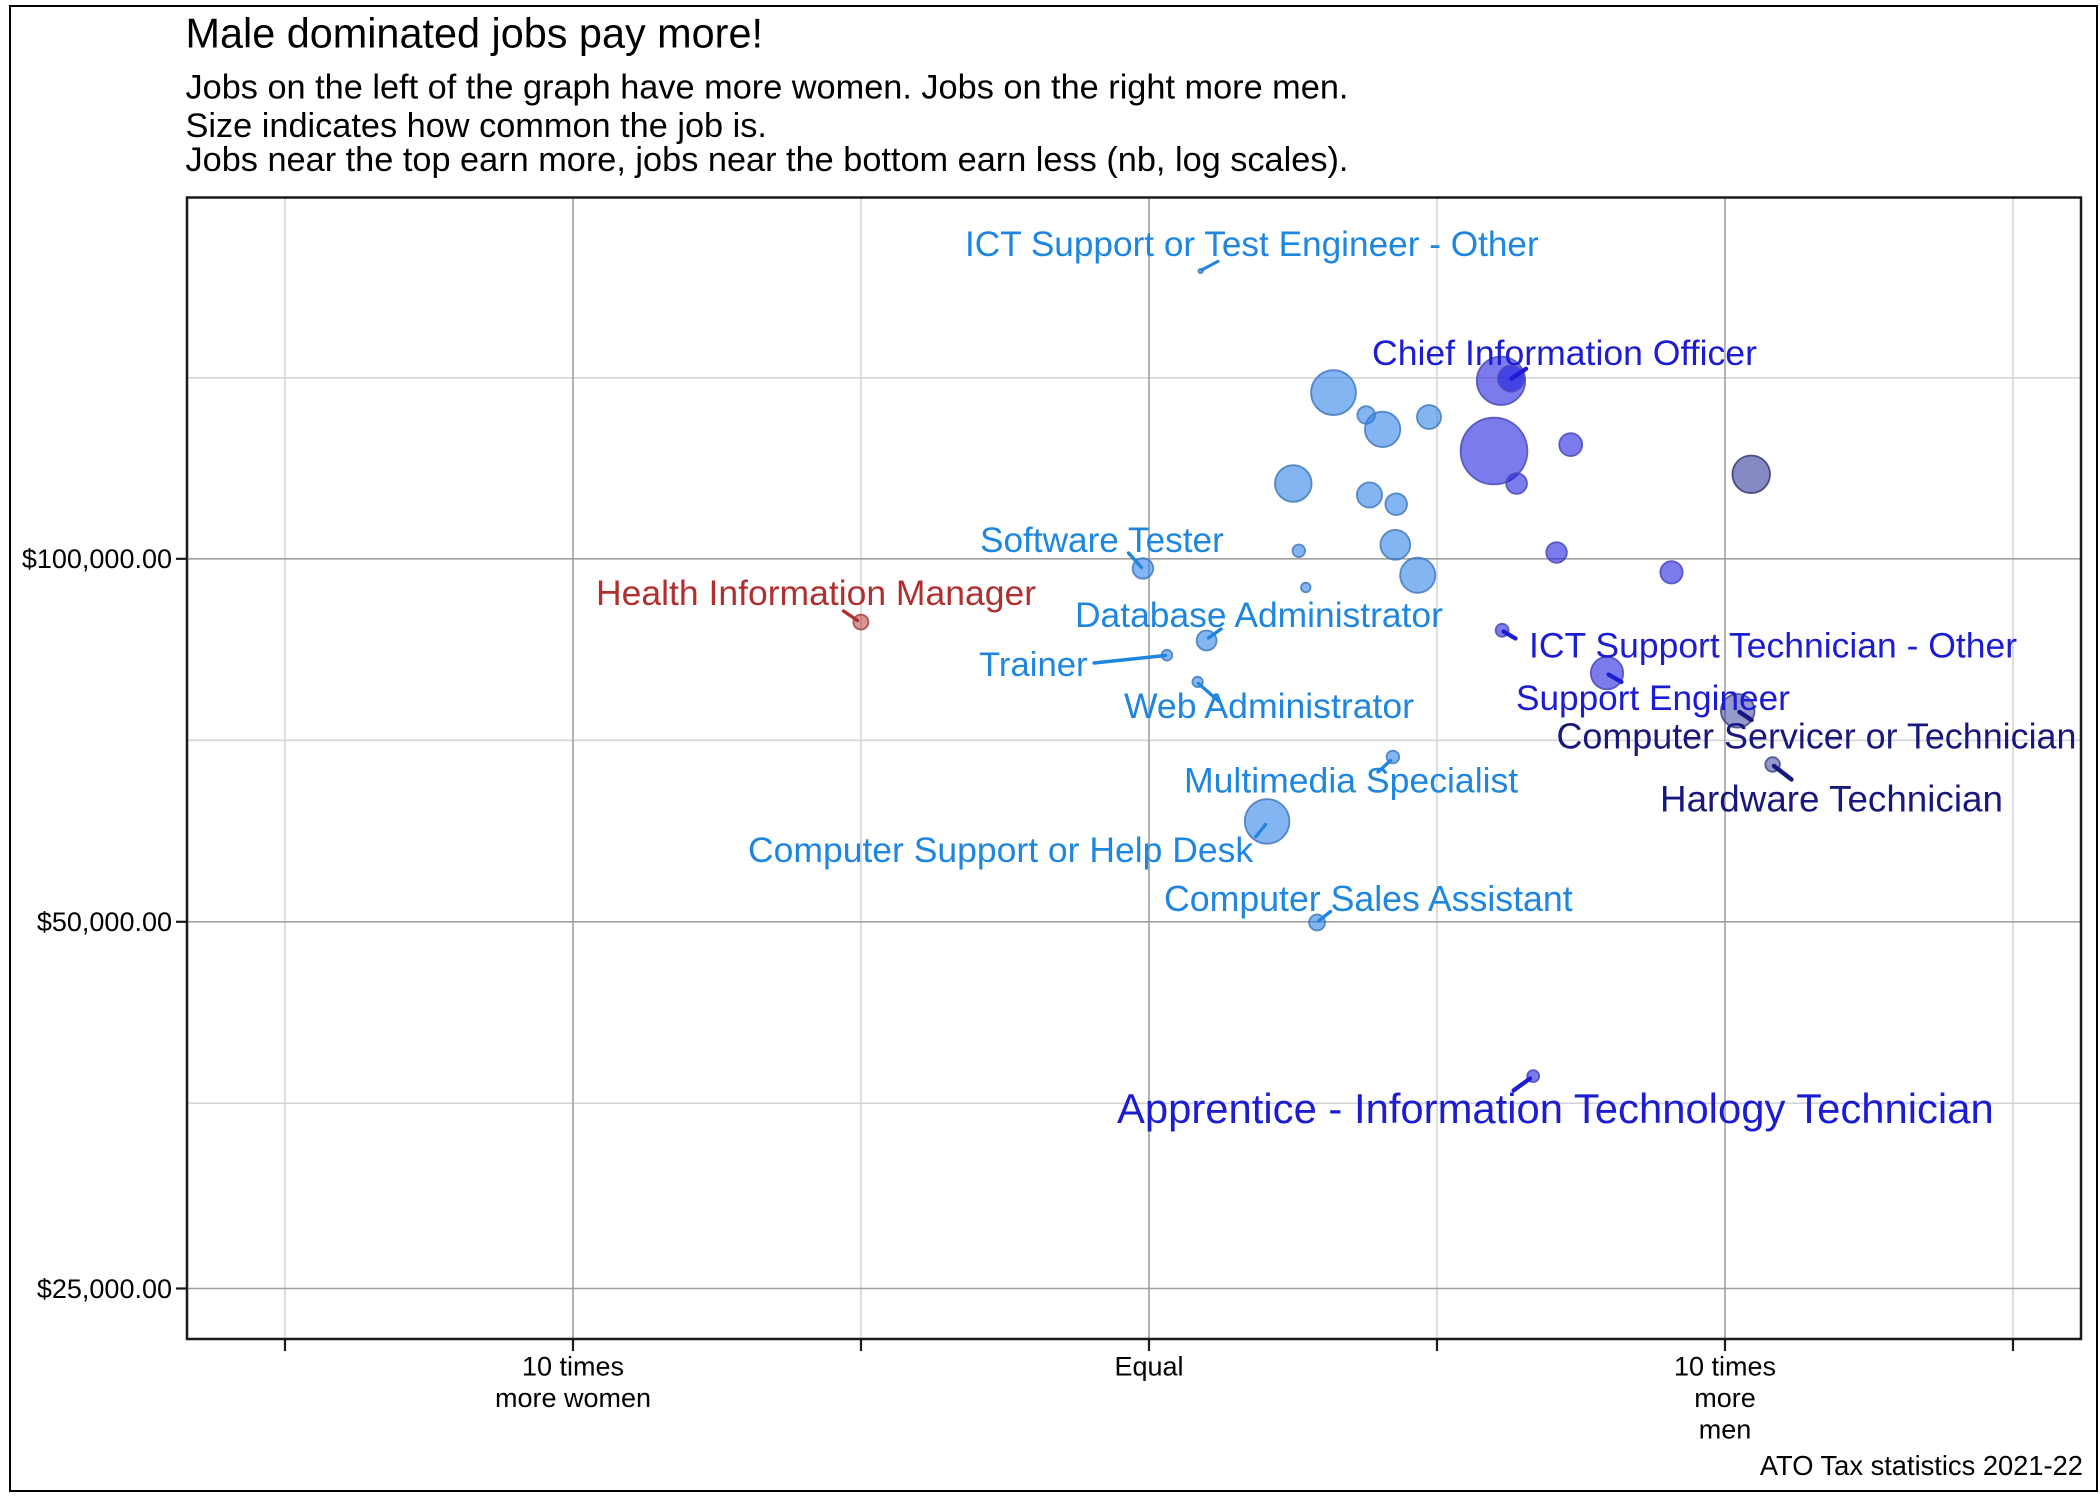  What do you see at coordinates (104, 922) in the screenshot?
I see `svg-text: $50,000.00` at bounding box center [104, 922].